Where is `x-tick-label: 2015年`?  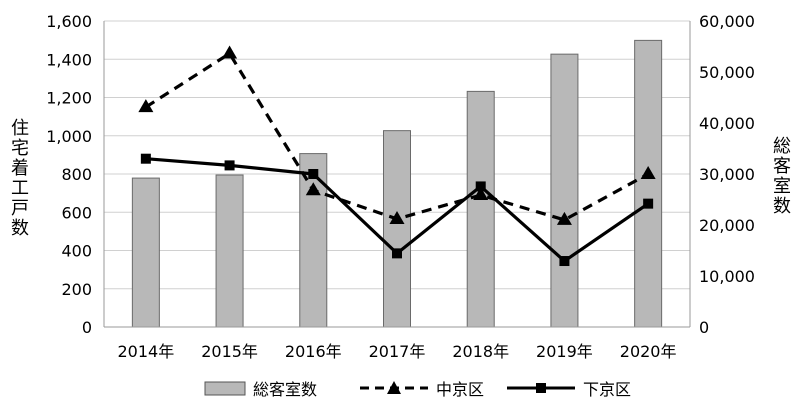
x-tick-label: 2015年 is located at coordinates (229, 351).